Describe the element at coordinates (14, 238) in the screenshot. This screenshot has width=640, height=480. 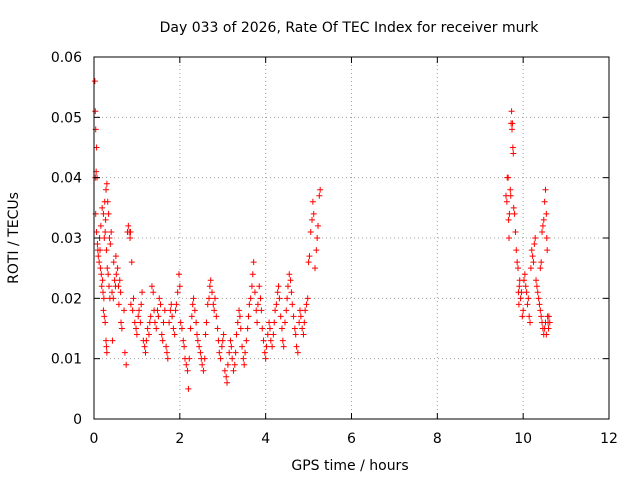
I see `y-axis-label: ROTI / TECUs` at that location.